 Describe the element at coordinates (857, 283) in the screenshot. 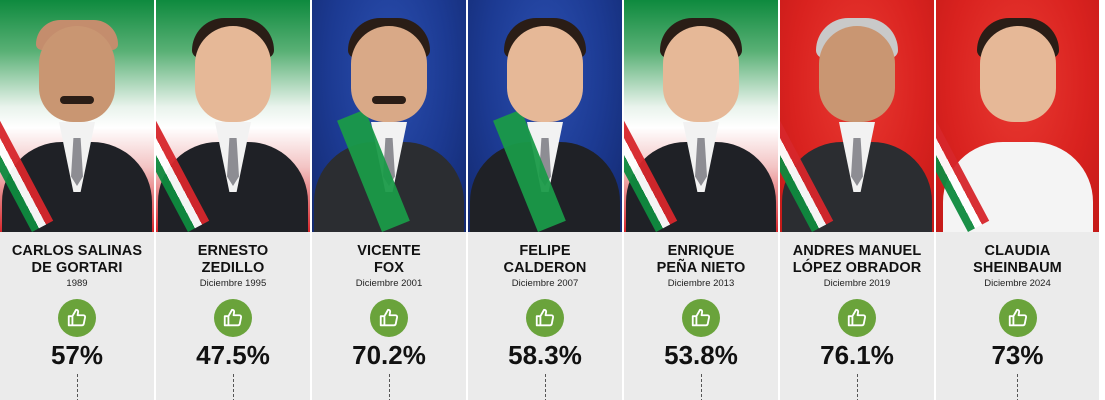

I see `term-date: Diciembre 2019` at that location.